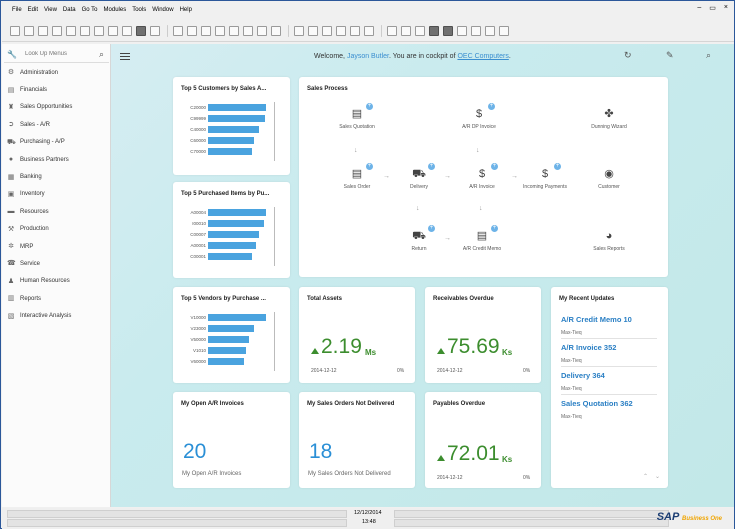  What do you see at coordinates (115, 9) in the screenshot?
I see `menu-modules: Modules` at bounding box center [115, 9].